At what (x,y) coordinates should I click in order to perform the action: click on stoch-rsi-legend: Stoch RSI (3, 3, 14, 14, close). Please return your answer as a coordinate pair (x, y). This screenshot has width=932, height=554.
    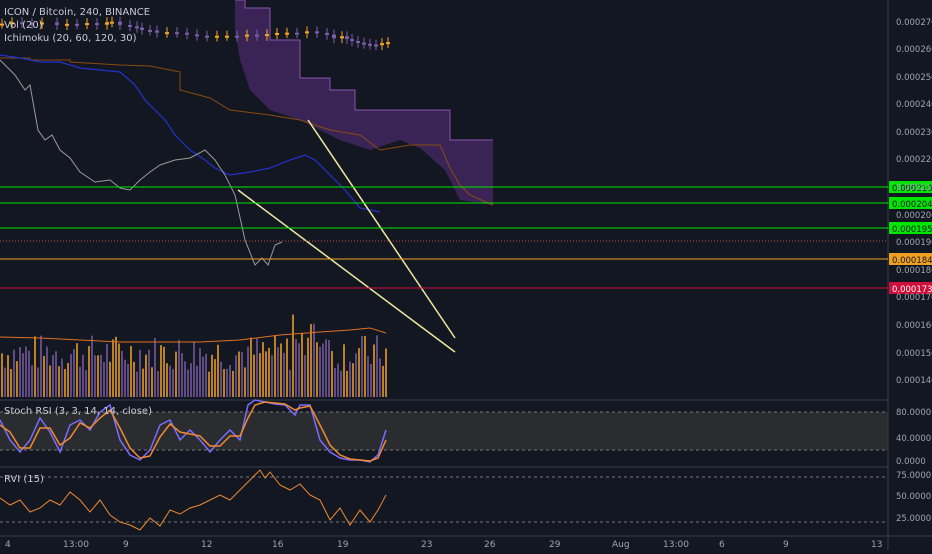
    Looking at the image, I should click on (78, 411).